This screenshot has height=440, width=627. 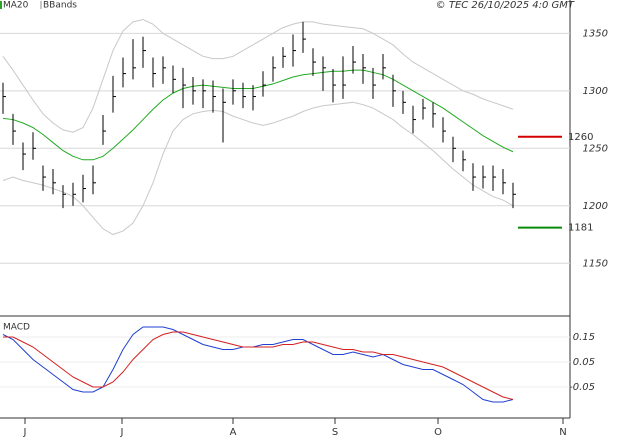 I want to click on x-tick-label: O, so click(x=438, y=432).